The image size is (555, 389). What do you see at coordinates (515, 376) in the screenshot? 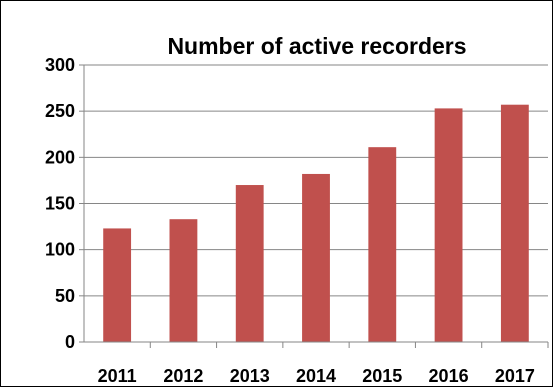
I see `x-tick-label: 2017` at bounding box center [515, 376].